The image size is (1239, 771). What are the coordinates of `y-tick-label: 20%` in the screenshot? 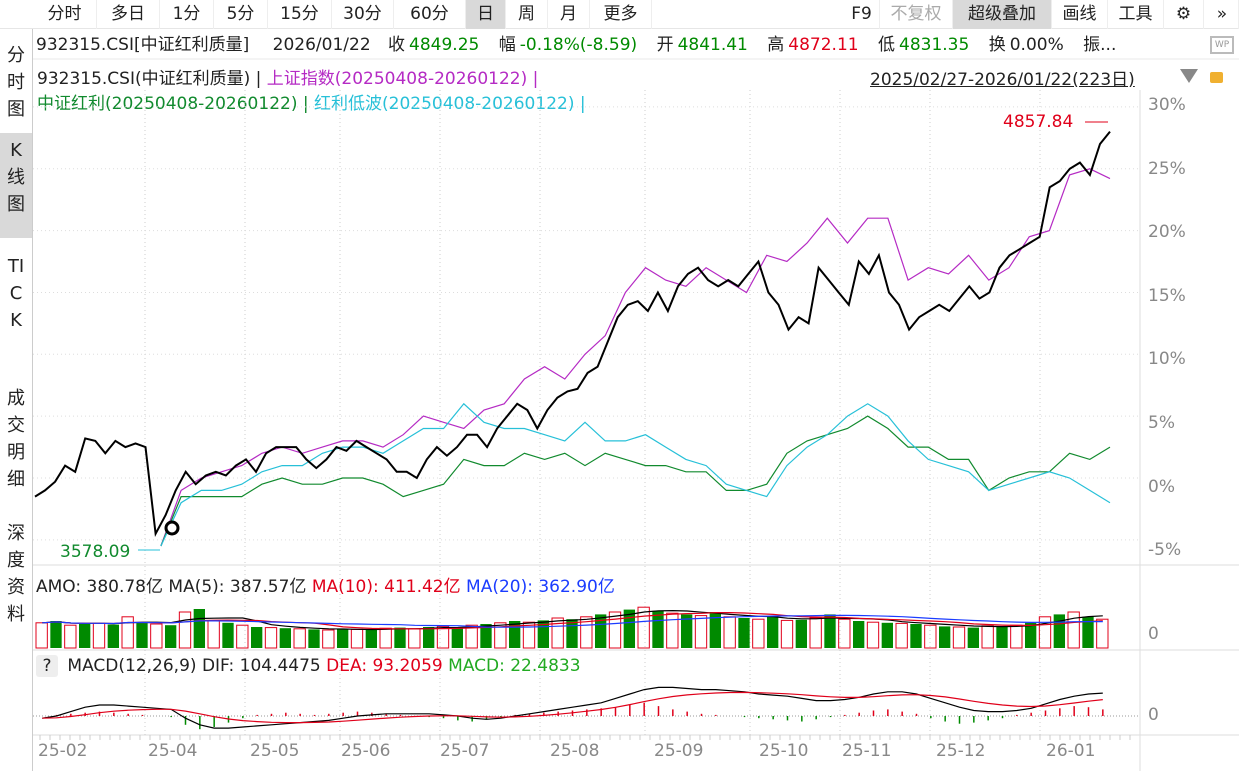 It's located at (1167, 232).